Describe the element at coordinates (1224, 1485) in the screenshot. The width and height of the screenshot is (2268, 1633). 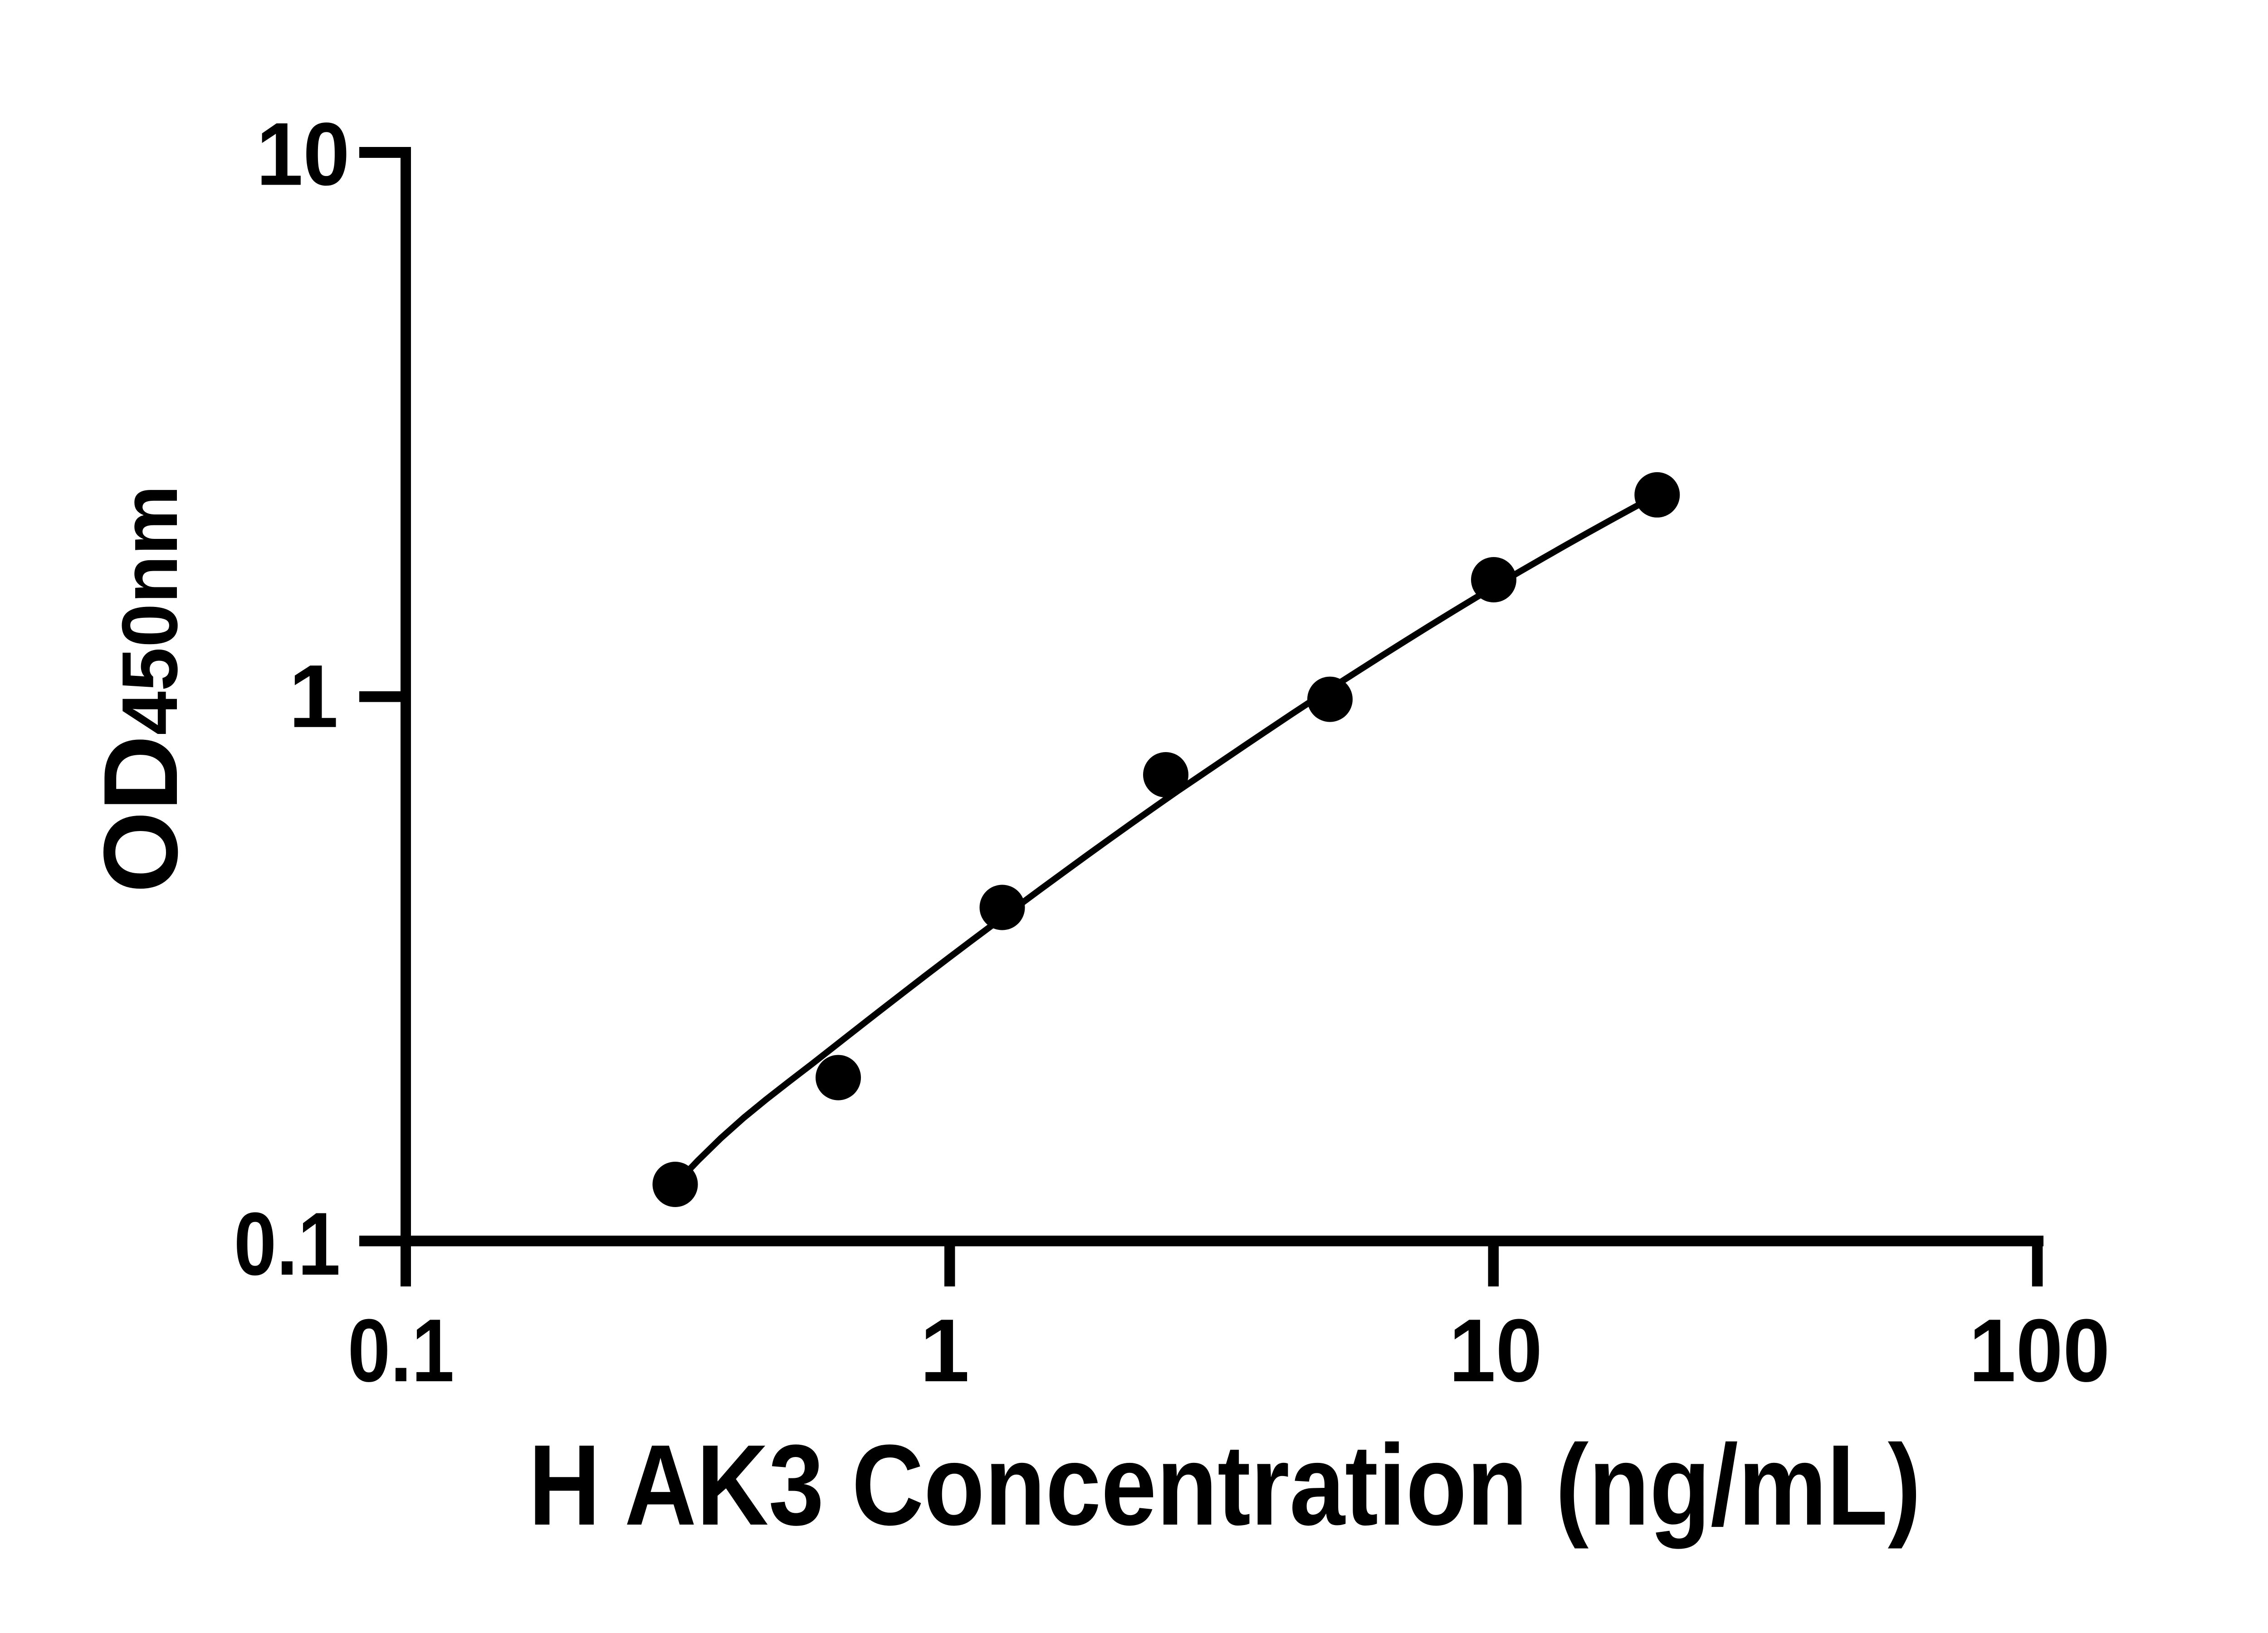
I see `svg-text: H AK3 Concentration (ng/mL)` at that location.